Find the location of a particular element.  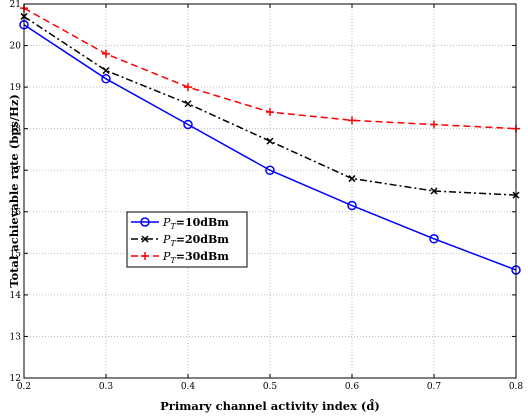

legend: PT=10dBm PT=20dBm PT=30dBm is located at coordinates (187, 239).